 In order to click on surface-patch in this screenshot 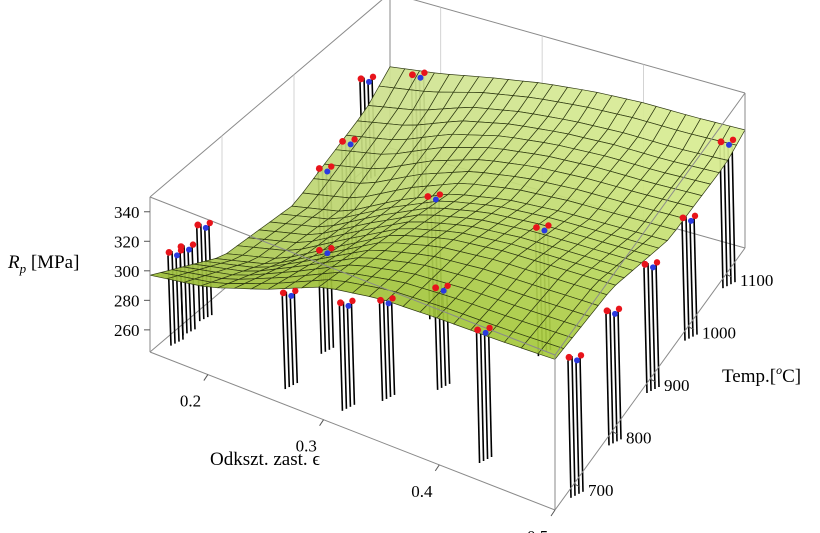, I will do `click(551, 351)`.